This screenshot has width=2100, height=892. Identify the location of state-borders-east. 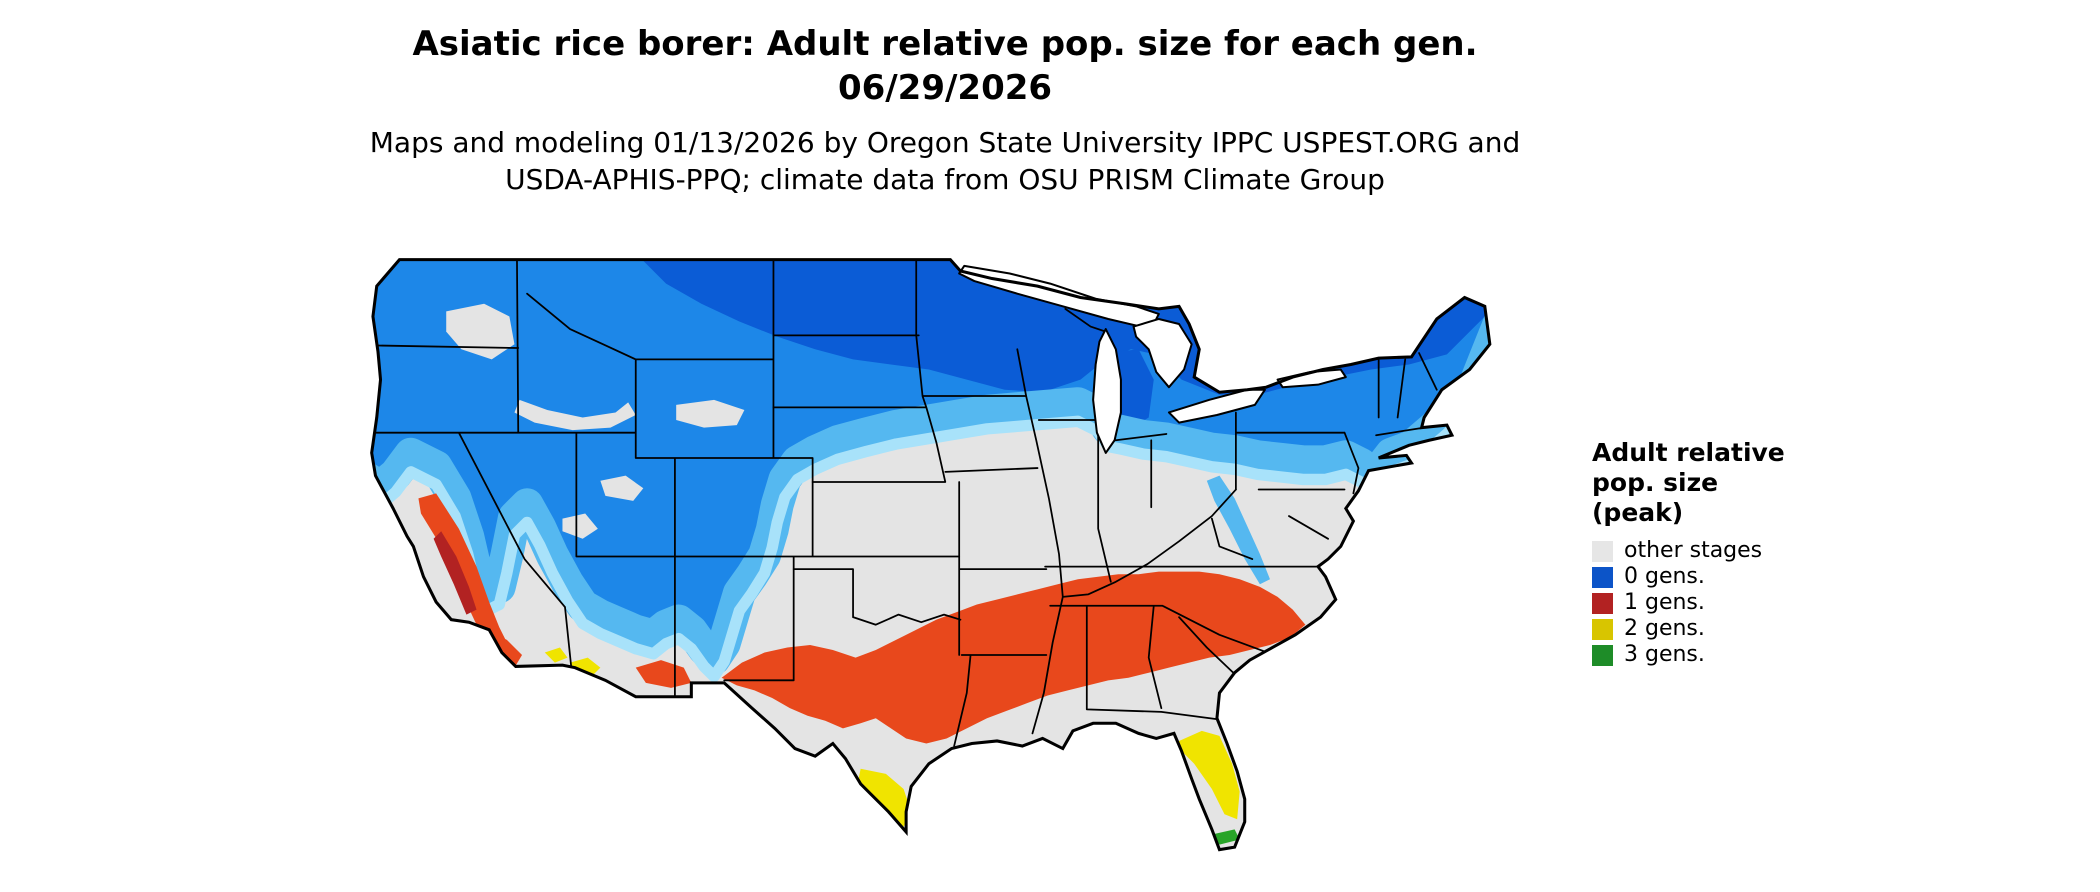
(1241, 536).